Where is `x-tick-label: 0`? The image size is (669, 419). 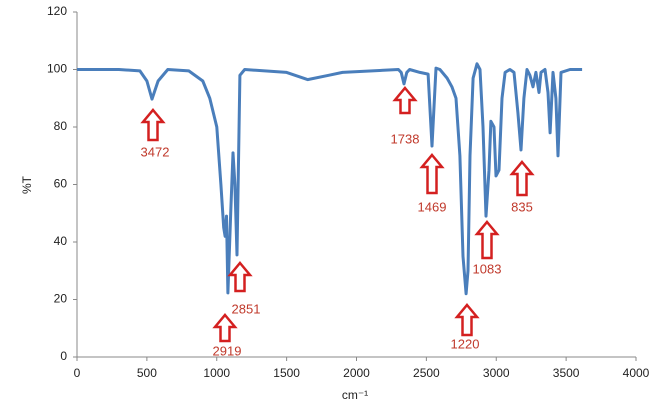 x-tick-label: 0 is located at coordinates (77, 373).